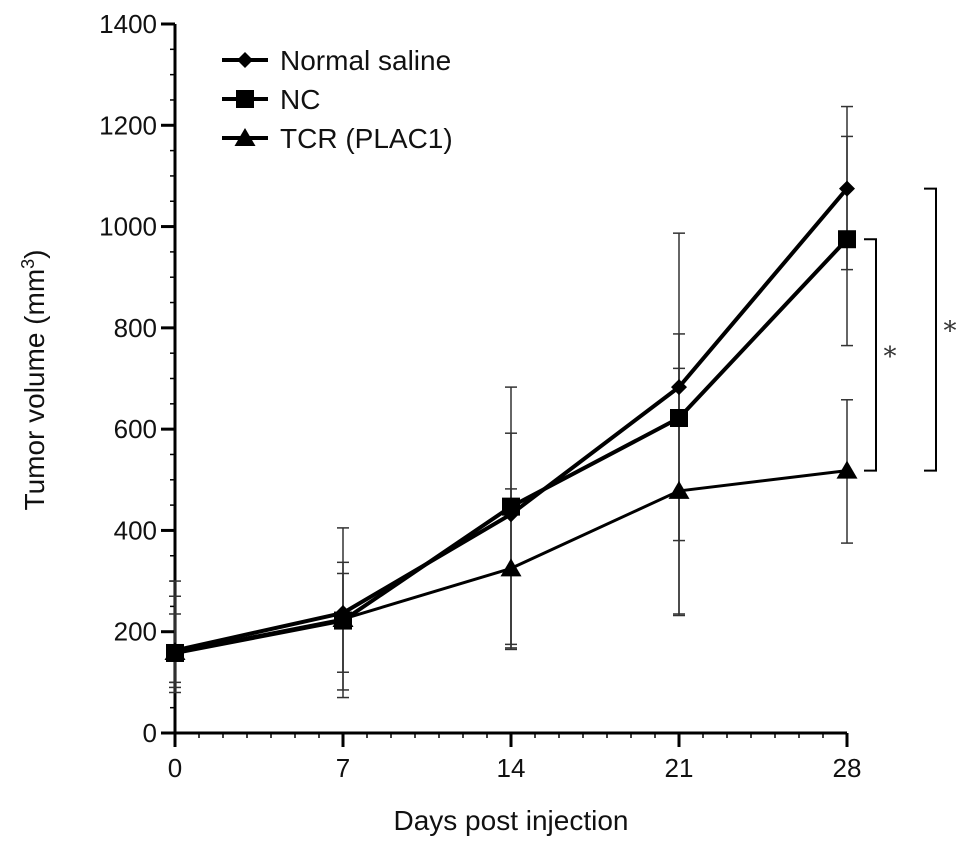  I want to click on x-tick-label: 0, so click(175, 768).